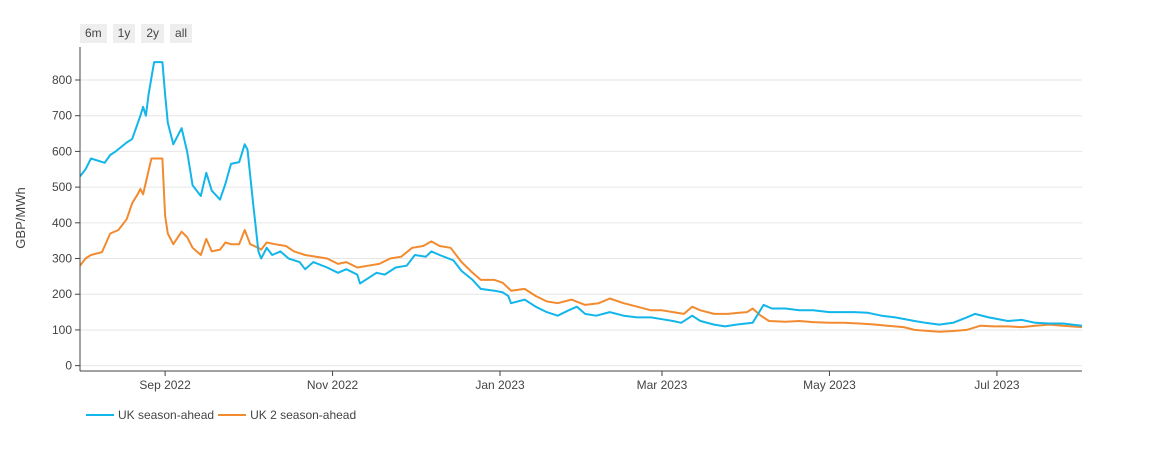 Image resolution: width=1163 pixels, height=450 pixels. What do you see at coordinates (62, 294) in the screenshot?
I see `y-tick-label: 200` at bounding box center [62, 294].